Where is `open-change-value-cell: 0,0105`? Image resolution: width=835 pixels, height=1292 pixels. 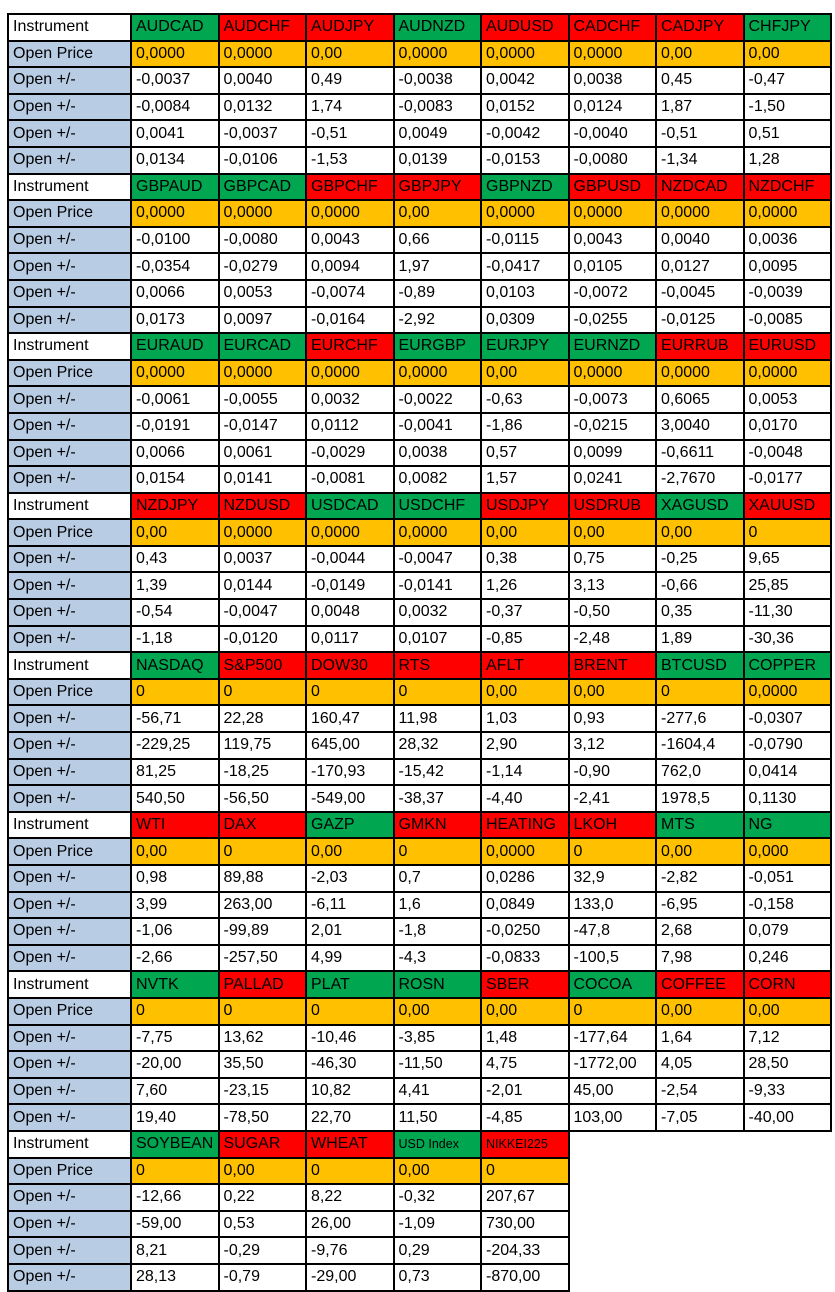 open-change-value-cell: 0,0105 is located at coordinates (612, 266).